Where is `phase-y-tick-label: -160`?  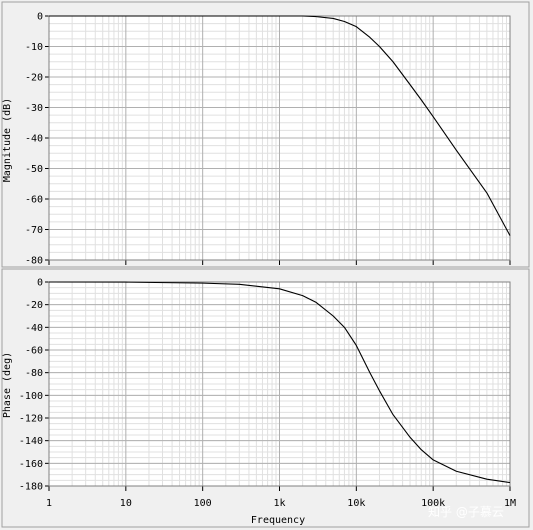 phase-y-tick-label: -160 is located at coordinates (31, 464).